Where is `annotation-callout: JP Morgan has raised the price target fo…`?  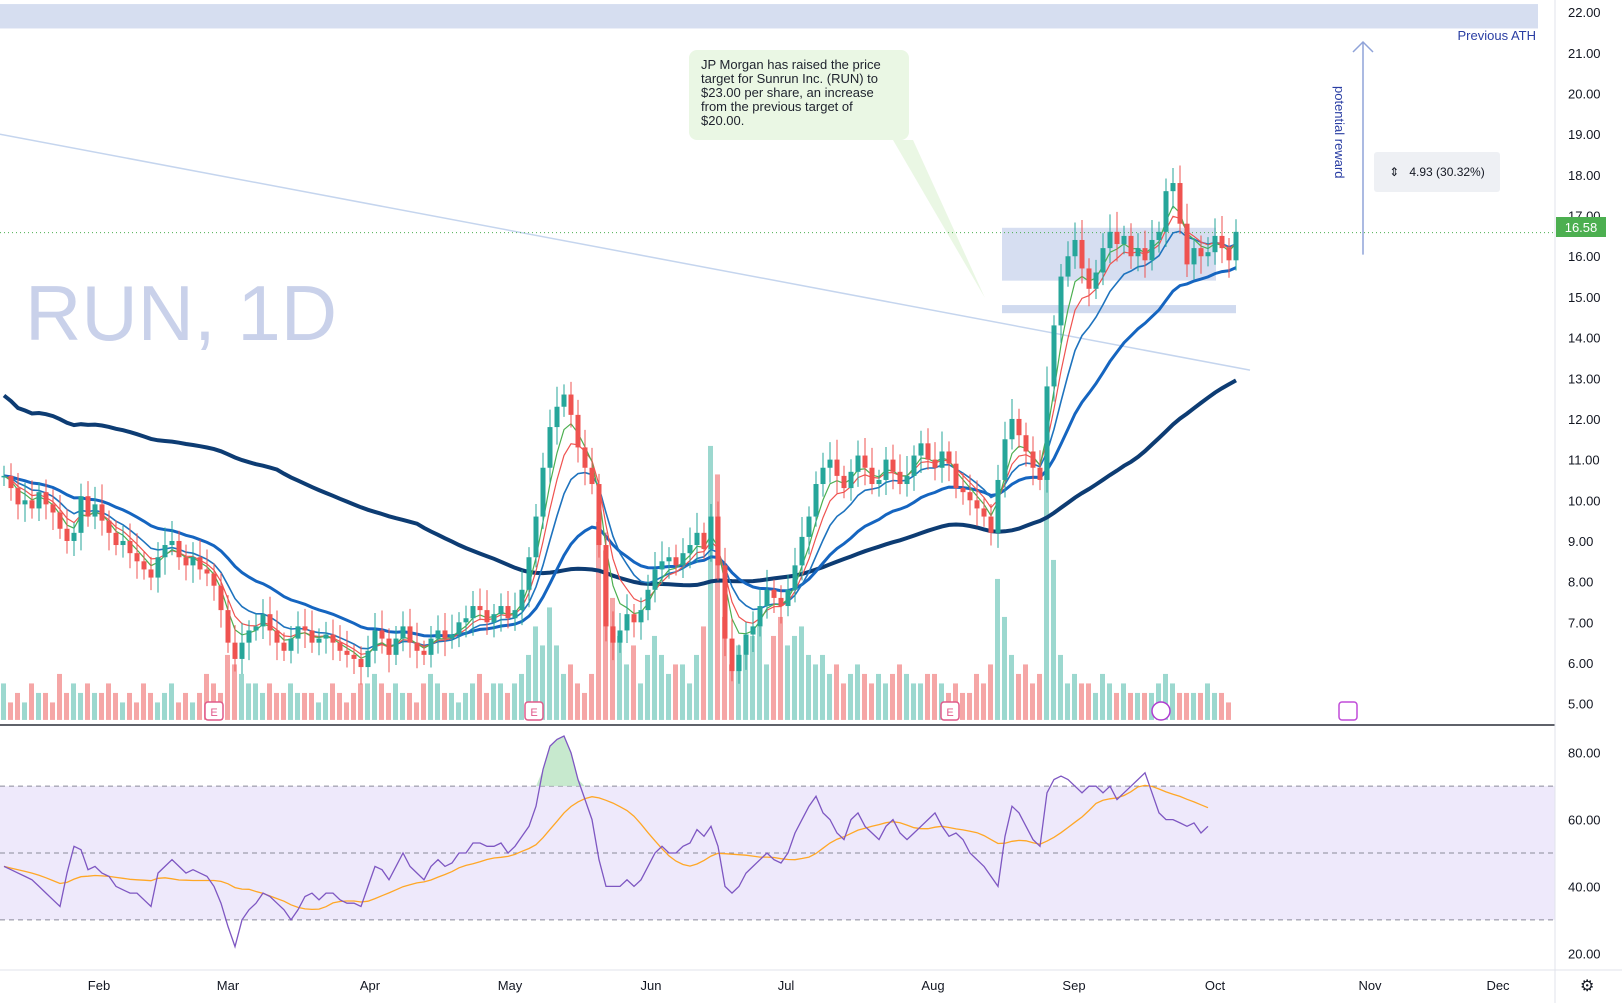 annotation-callout: JP Morgan has raised the price target fo… is located at coordinates (799, 95).